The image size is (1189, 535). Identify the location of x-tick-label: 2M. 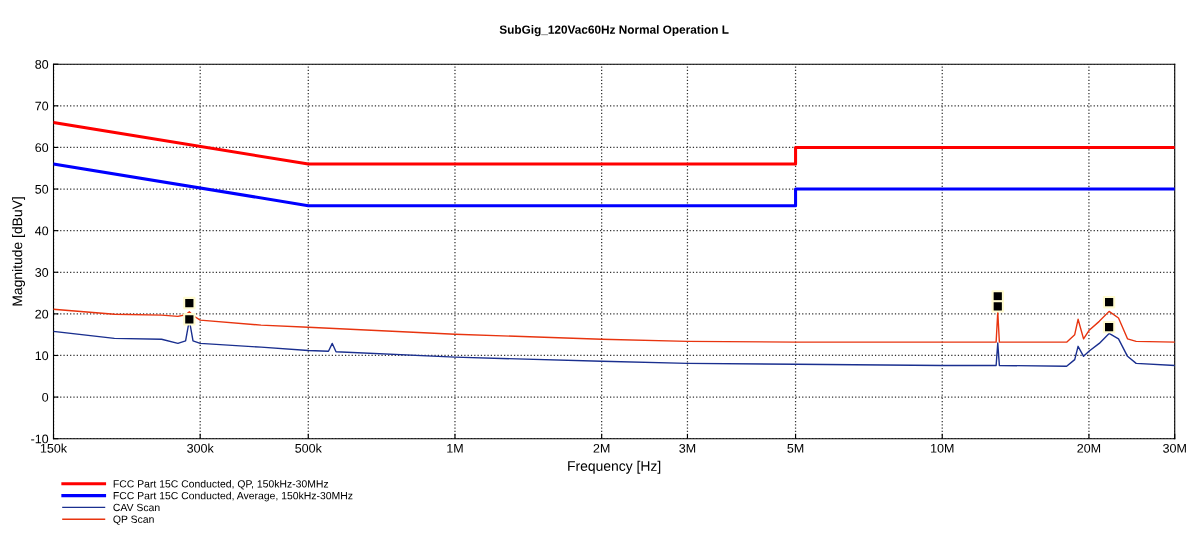
(601, 448).